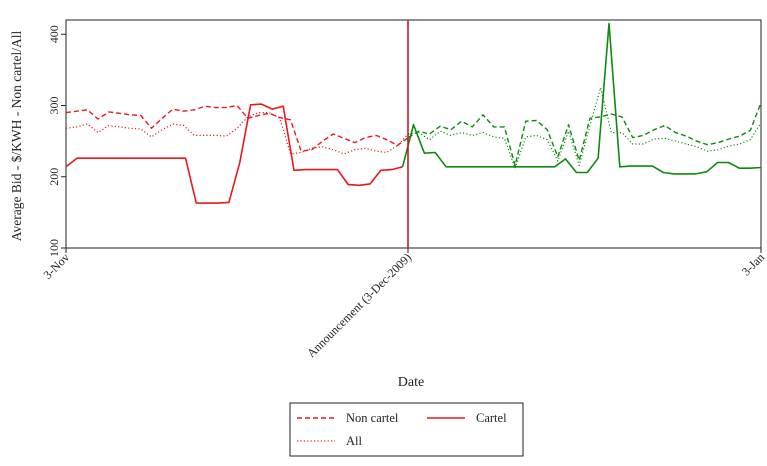 The width and height of the screenshot is (767, 466). What do you see at coordinates (54, 177) in the screenshot?
I see `y-tick-label: 200` at bounding box center [54, 177].